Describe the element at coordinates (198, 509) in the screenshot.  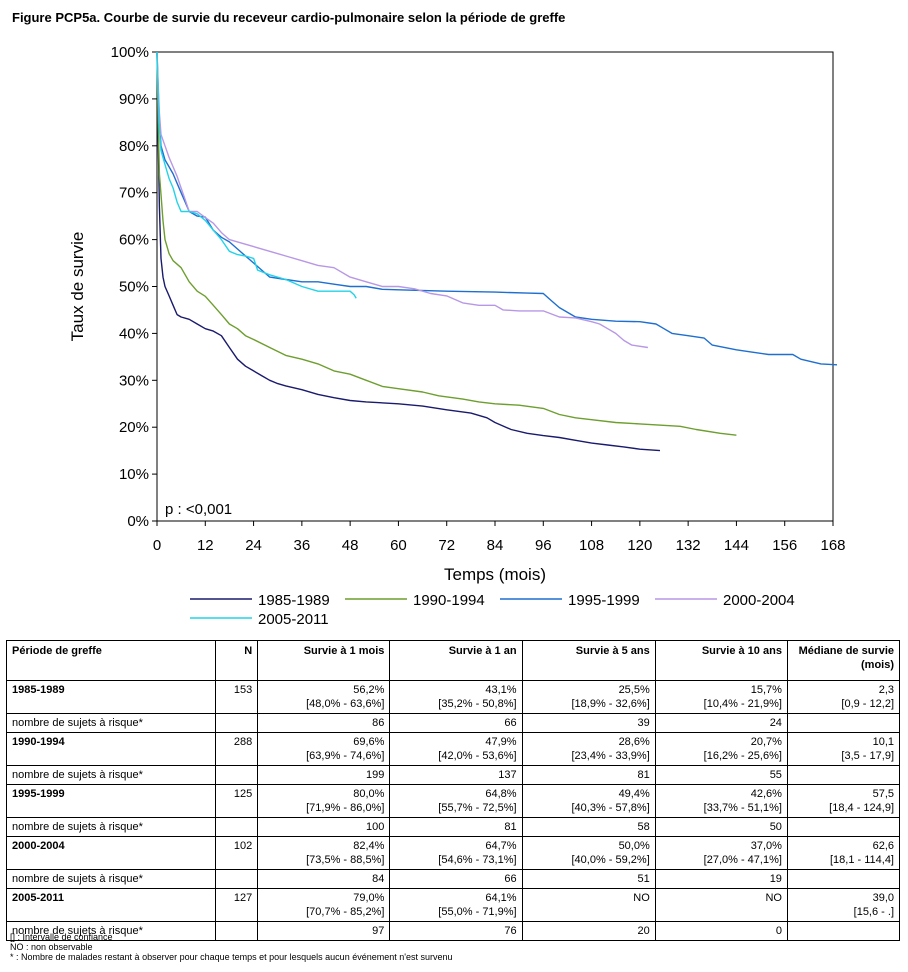
I see `p-value-annotation: p : <0,001` at that location.